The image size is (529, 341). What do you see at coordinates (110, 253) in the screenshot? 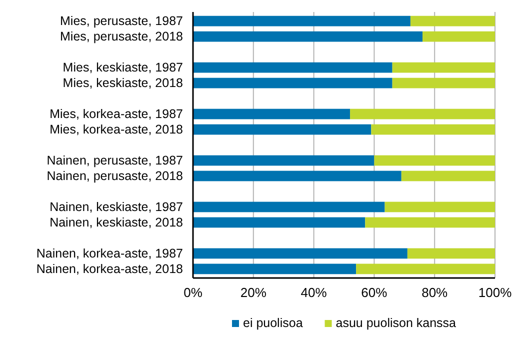
I see `y-tick-label: Nainen, korkea-aste, 1987` at bounding box center [110, 253].